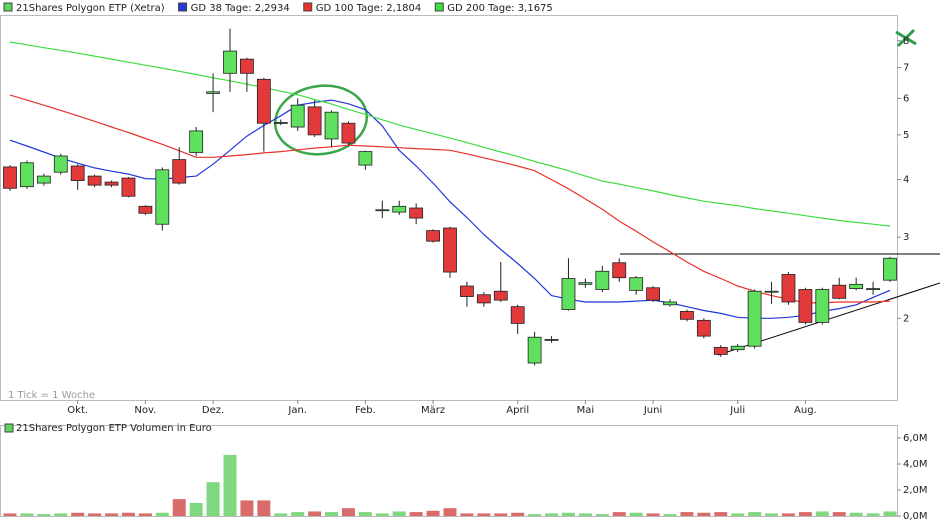  What do you see at coordinates (369, 8) in the screenshot?
I see `legend-label: GD 100 Tage: 2,1804` at bounding box center [369, 8].